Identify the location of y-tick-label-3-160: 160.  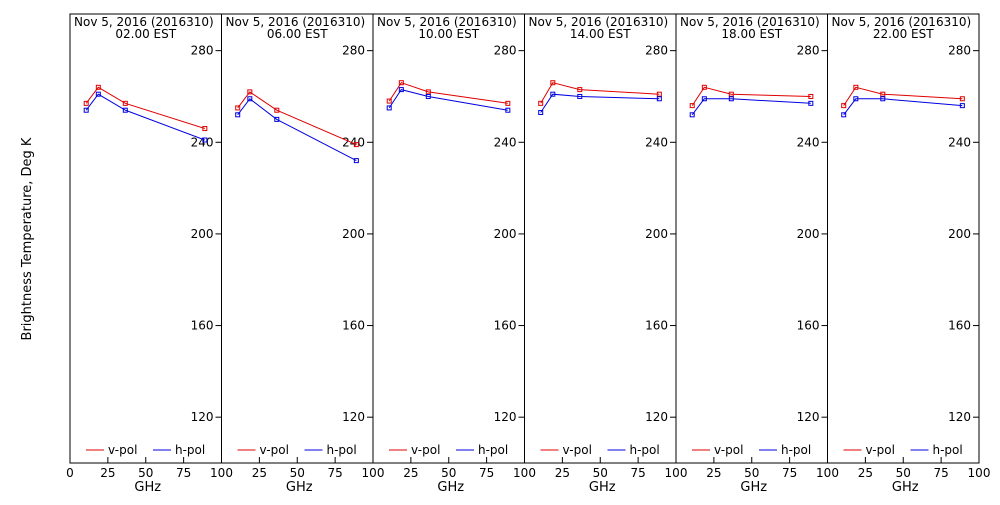
(505, 326).